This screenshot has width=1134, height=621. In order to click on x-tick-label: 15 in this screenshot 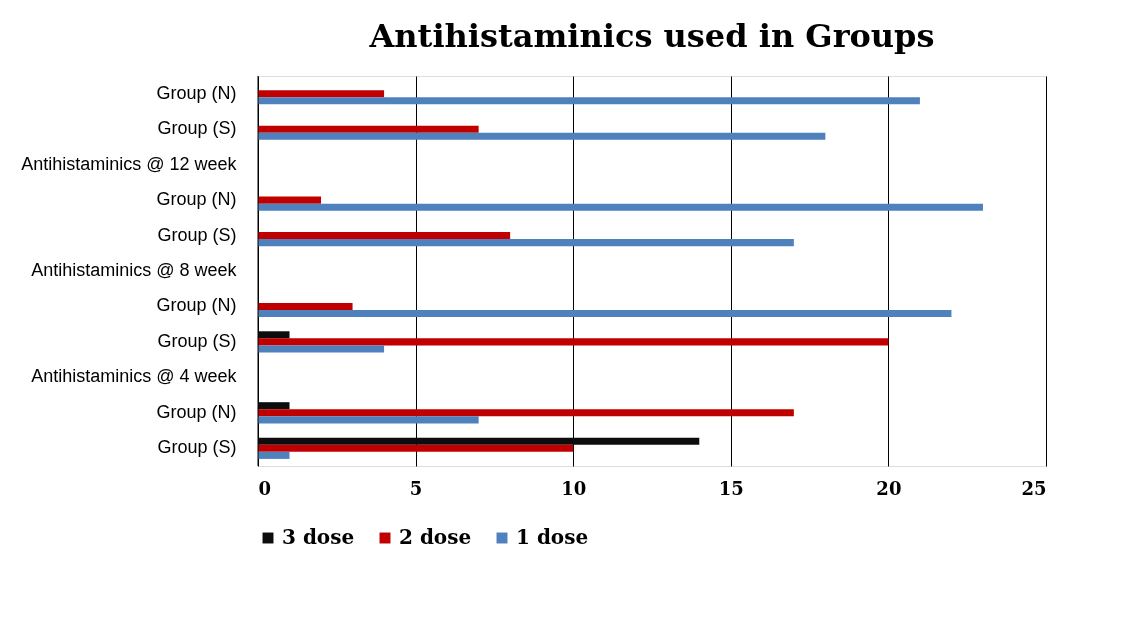, I will do `click(731, 488)`.